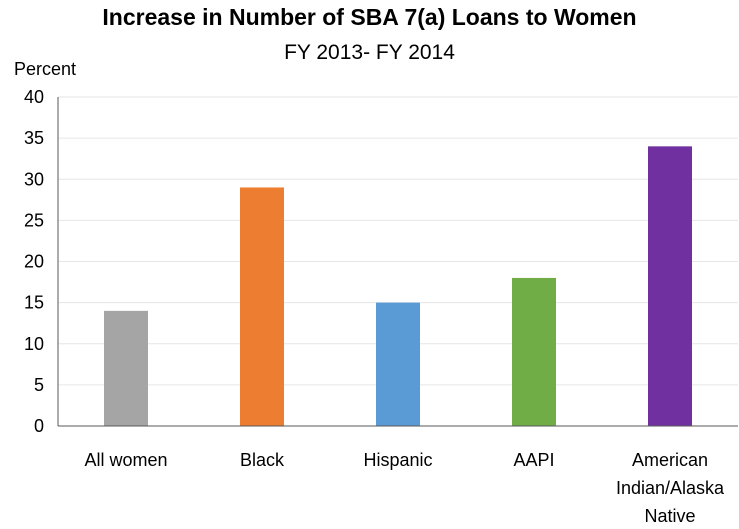 This screenshot has height=529, width=739. Describe the element at coordinates (34, 138) in the screenshot. I see `y-tick-label: 35` at that location.